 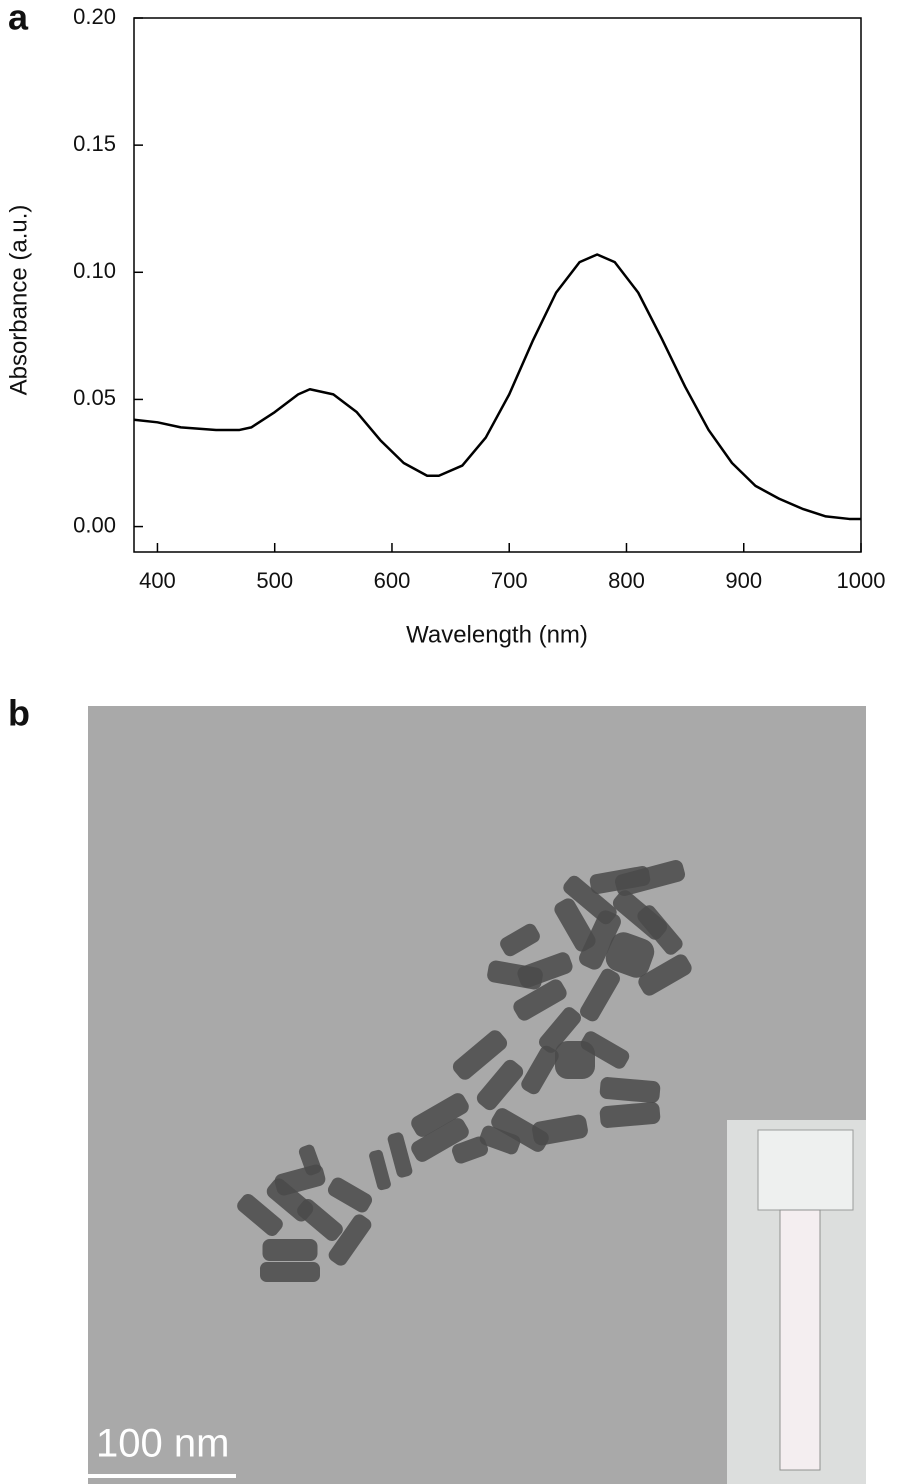 What do you see at coordinates (18, 19) in the screenshot?
I see `panel-label: a` at bounding box center [18, 19].